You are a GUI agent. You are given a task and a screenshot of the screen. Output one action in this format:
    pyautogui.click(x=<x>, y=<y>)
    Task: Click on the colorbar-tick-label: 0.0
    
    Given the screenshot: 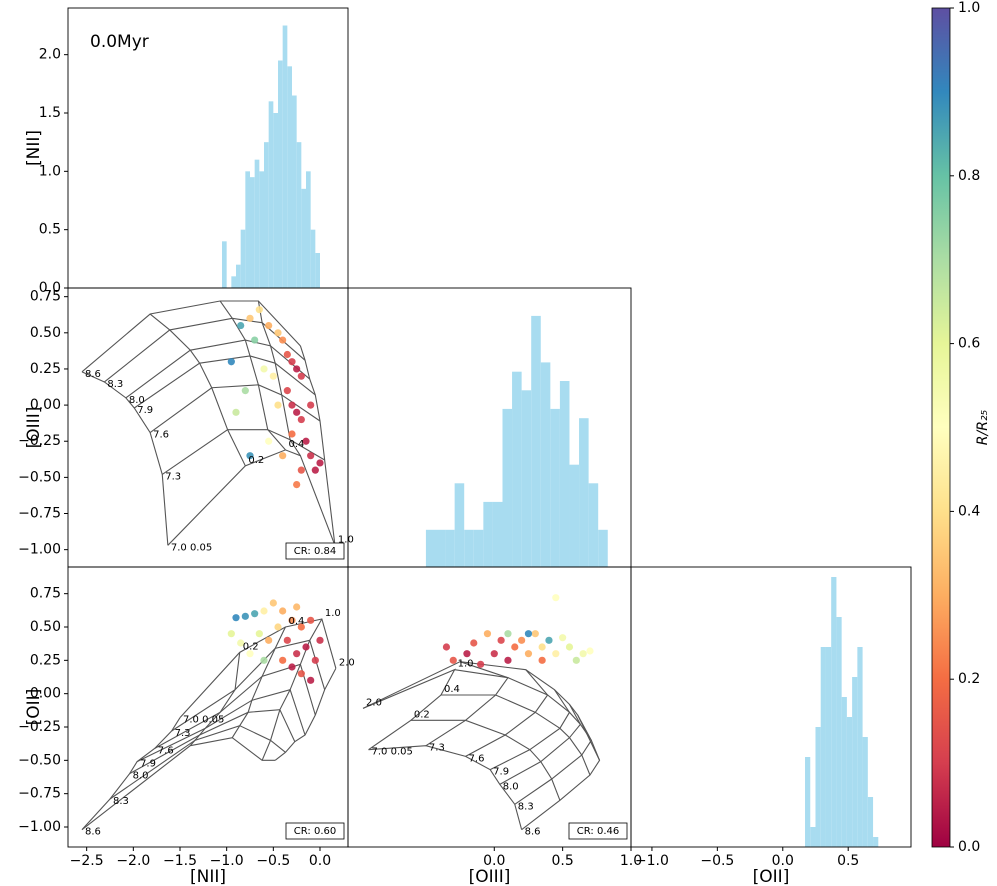 What is the action you would take?
    pyautogui.click(x=969, y=847)
    